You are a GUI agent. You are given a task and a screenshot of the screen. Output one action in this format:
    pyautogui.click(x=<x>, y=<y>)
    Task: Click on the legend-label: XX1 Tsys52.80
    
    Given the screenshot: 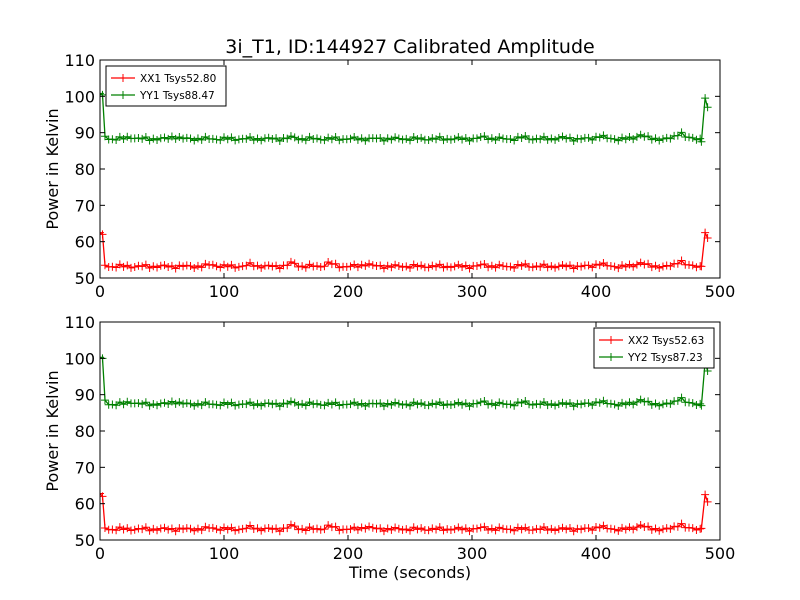 What is the action you would take?
    pyautogui.click(x=178, y=79)
    